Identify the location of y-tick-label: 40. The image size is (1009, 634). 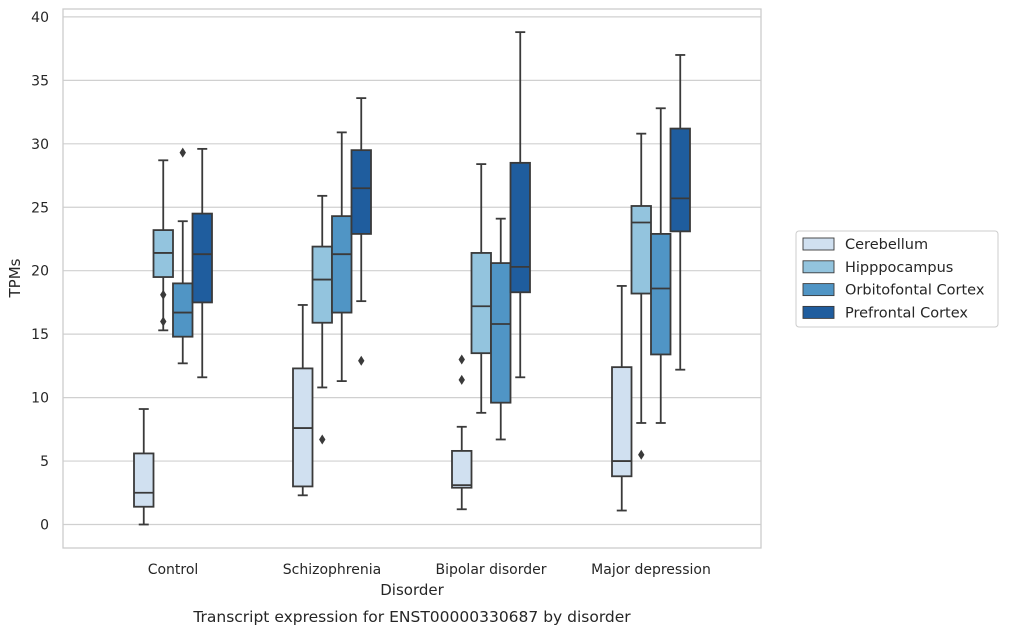
(40, 18).